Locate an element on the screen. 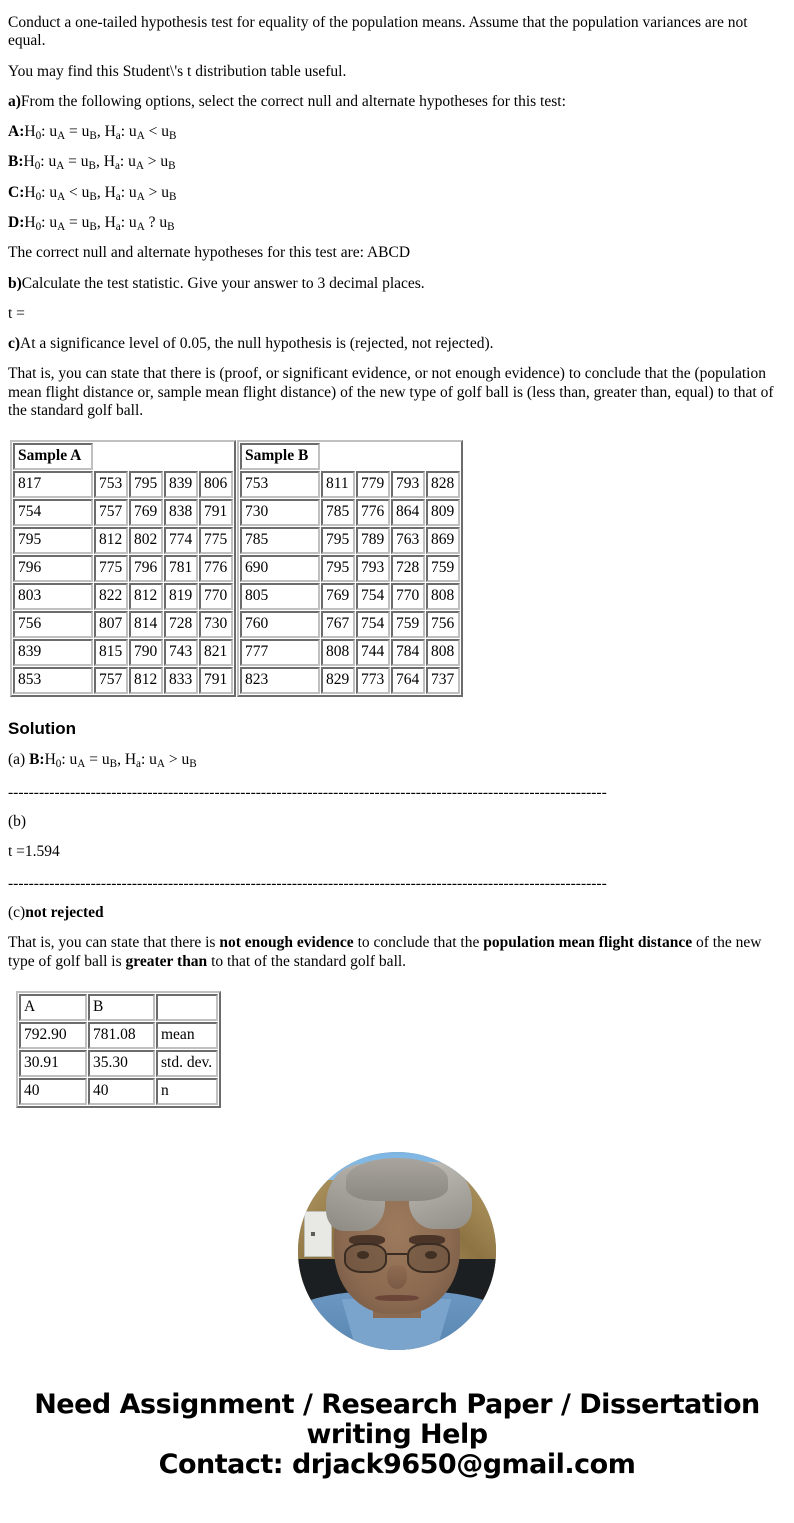  conclusion-bold-3: greater than is located at coordinates (166, 961).